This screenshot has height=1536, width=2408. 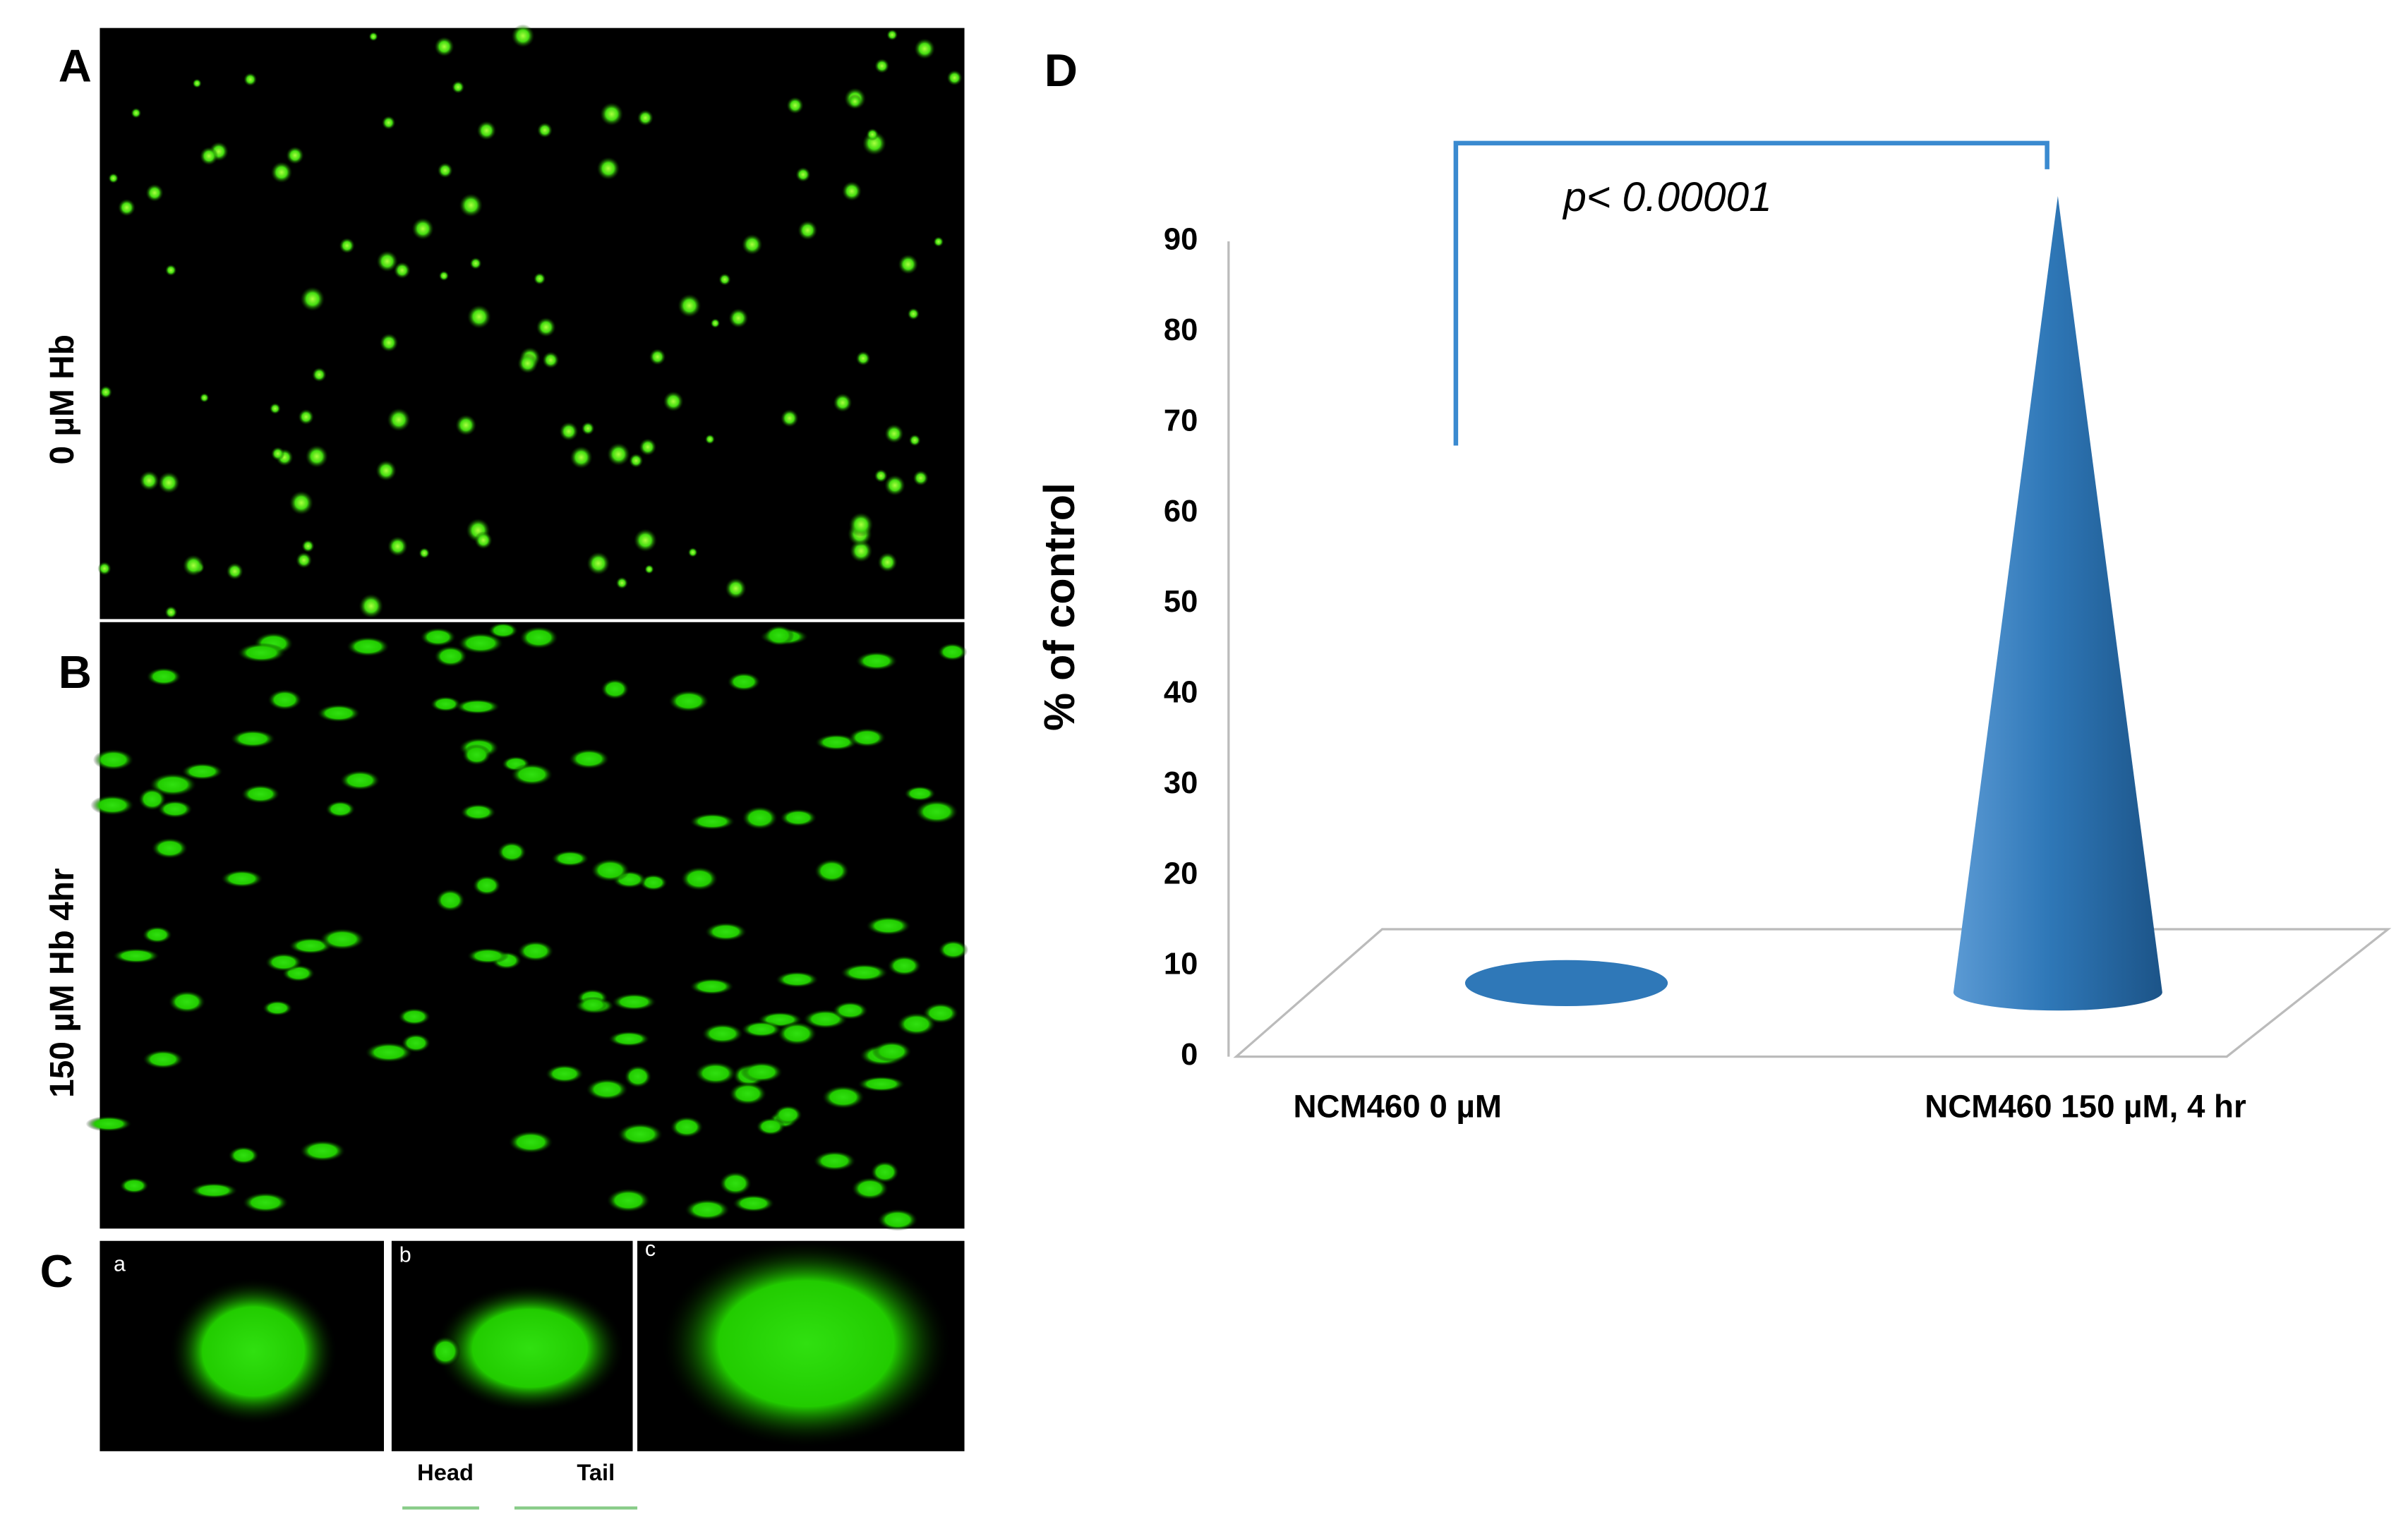 What do you see at coordinates (1181, 964) in the screenshot?
I see `y-tick-label: 10` at bounding box center [1181, 964].